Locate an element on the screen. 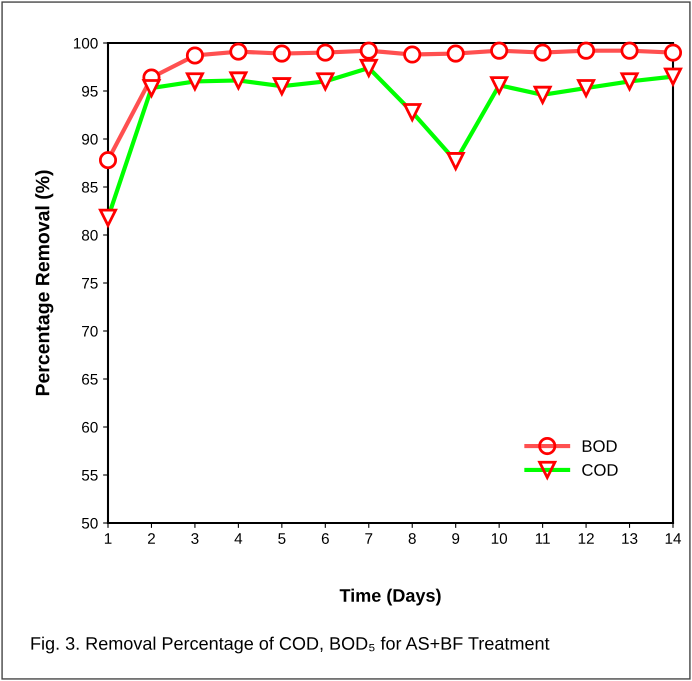 The image size is (692, 681). x-tick-label: 6 is located at coordinates (325, 538).